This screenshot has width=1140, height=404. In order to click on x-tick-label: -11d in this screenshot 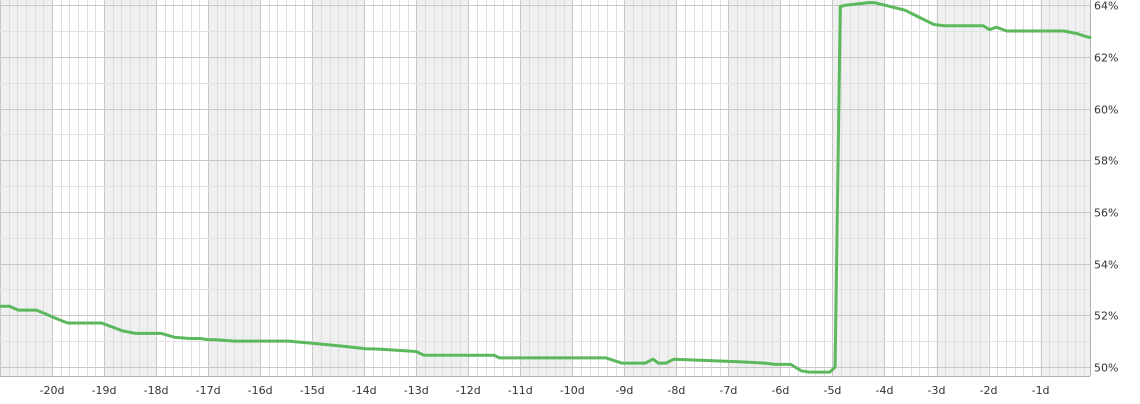, I will do `click(520, 390)`.